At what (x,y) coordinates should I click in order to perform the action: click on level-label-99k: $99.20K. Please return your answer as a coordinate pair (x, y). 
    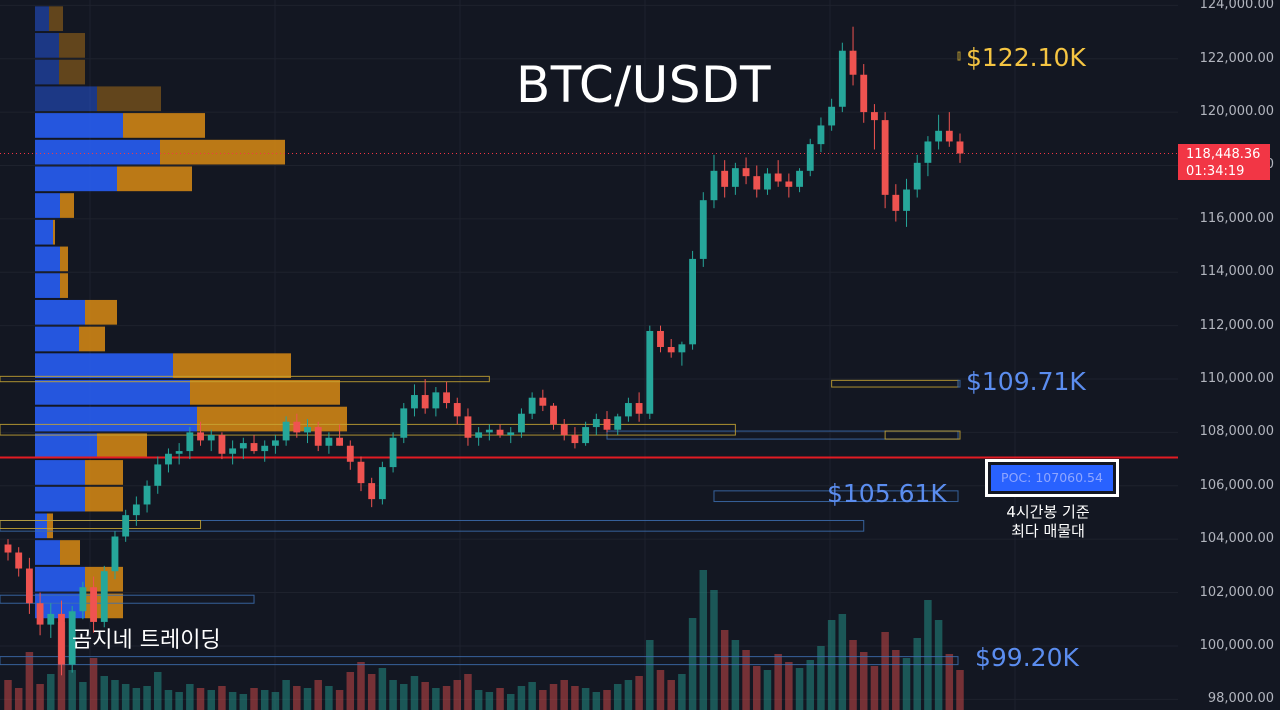
    Looking at the image, I should click on (1027, 657).